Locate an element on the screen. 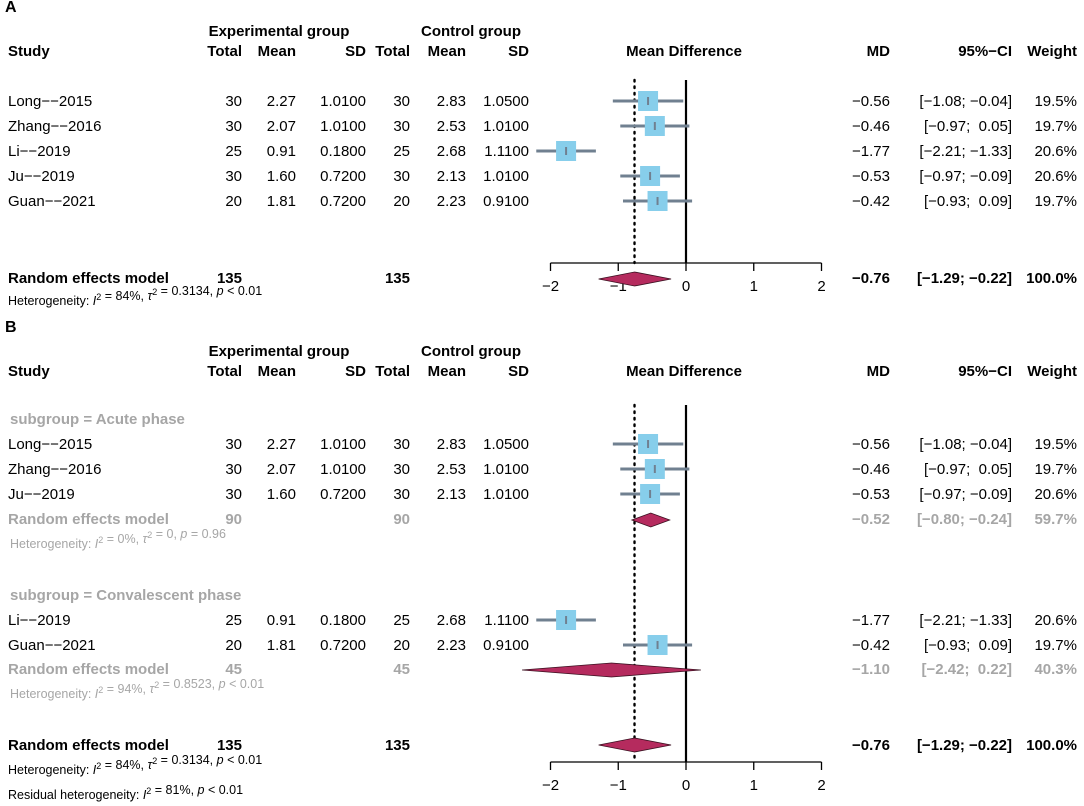 Image resolution: width=1084 pixels, height=806 pixels. study-name: Long−−2015 is located at coordinates (50, 101).